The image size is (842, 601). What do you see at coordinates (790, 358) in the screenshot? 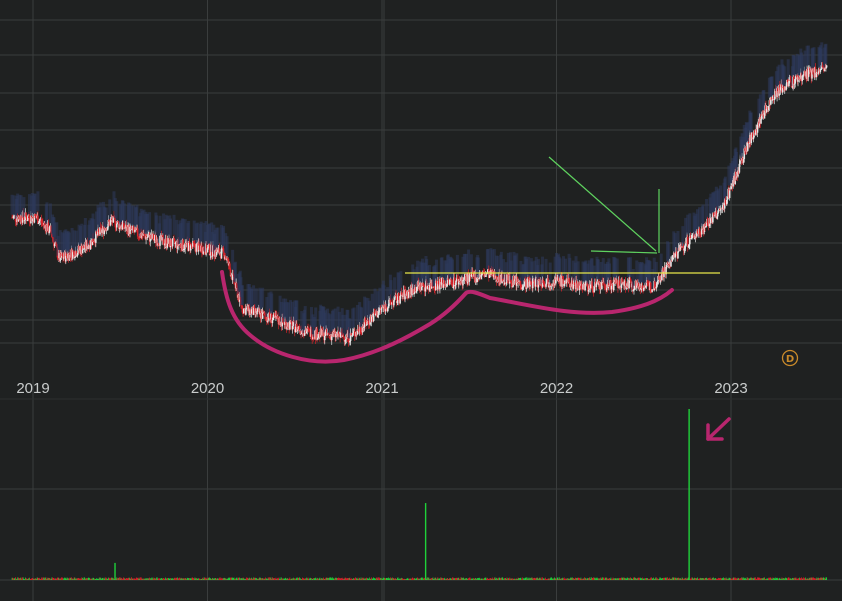
I see `interval-badge: D` at bounding box center [790, 358].